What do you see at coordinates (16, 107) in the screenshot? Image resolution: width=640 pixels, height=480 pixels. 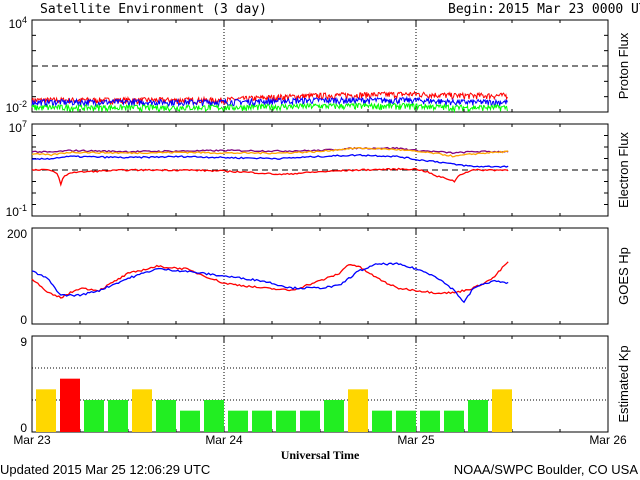 I see `y-tick-label-bottom: 10⁻²` at bounding box center [16, 107].